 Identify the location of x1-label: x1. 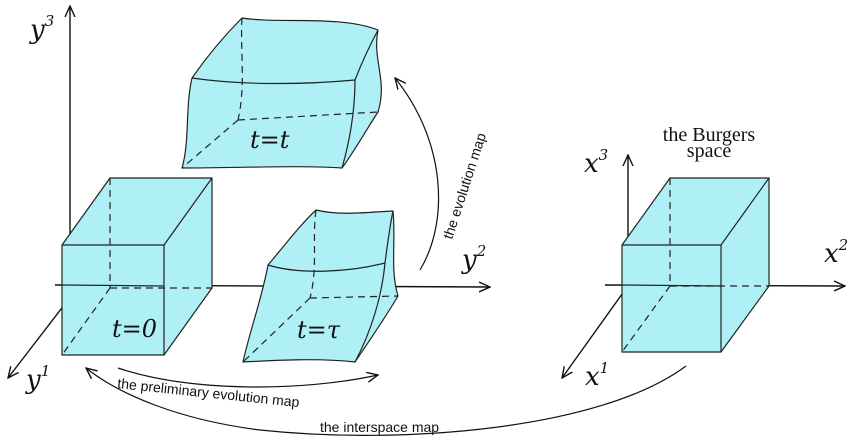
(597, 375).